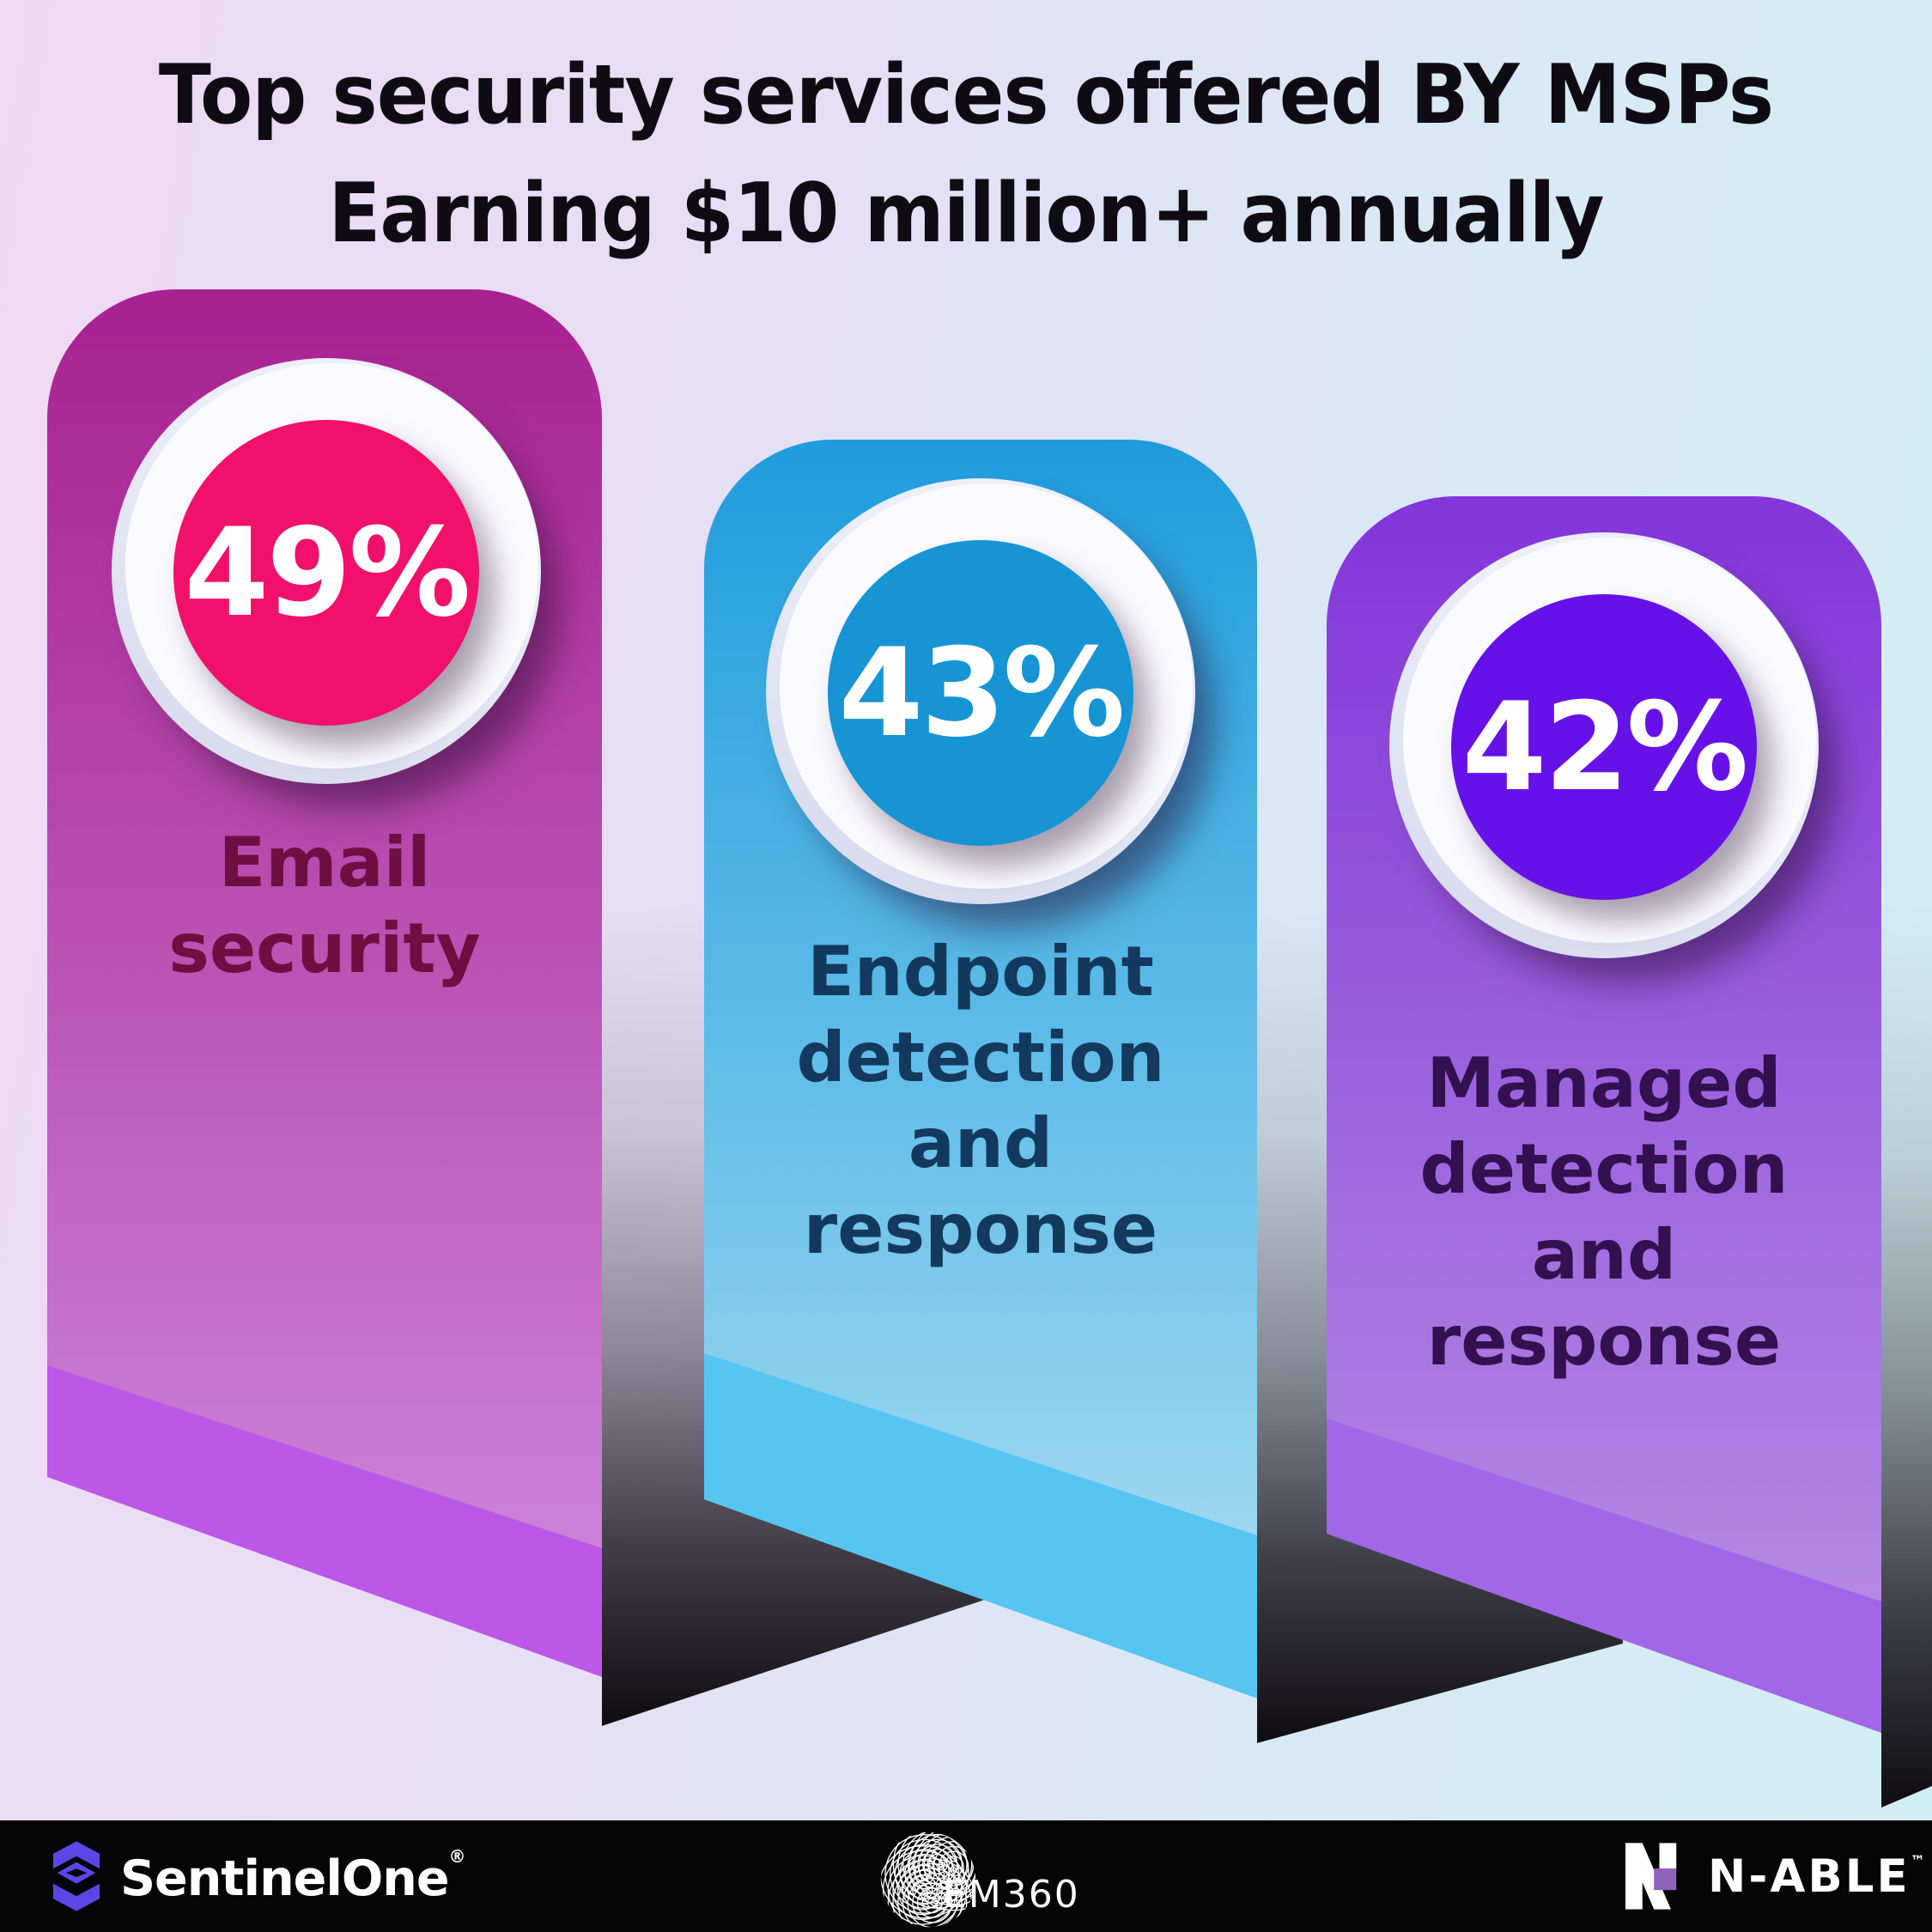 This screenshot has width=1932, height=1932. What do you see at coordinates (1012, 1894) in the screenshot?
I see `em360-wordmark: EM360` at bounding box center [1012, 1894].